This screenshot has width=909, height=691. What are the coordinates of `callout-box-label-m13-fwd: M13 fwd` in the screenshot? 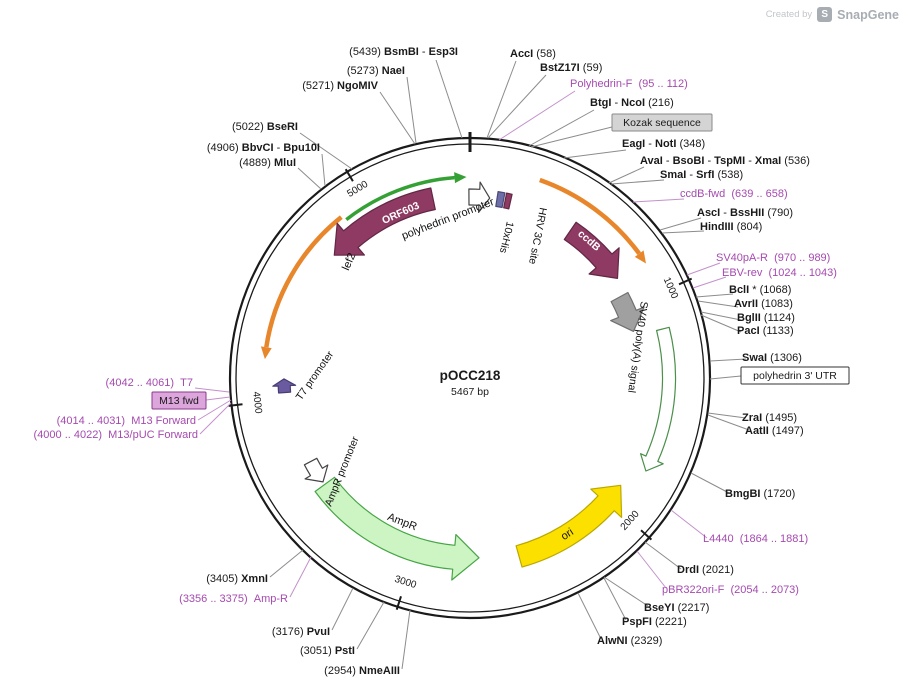 It's located at (179, 401).